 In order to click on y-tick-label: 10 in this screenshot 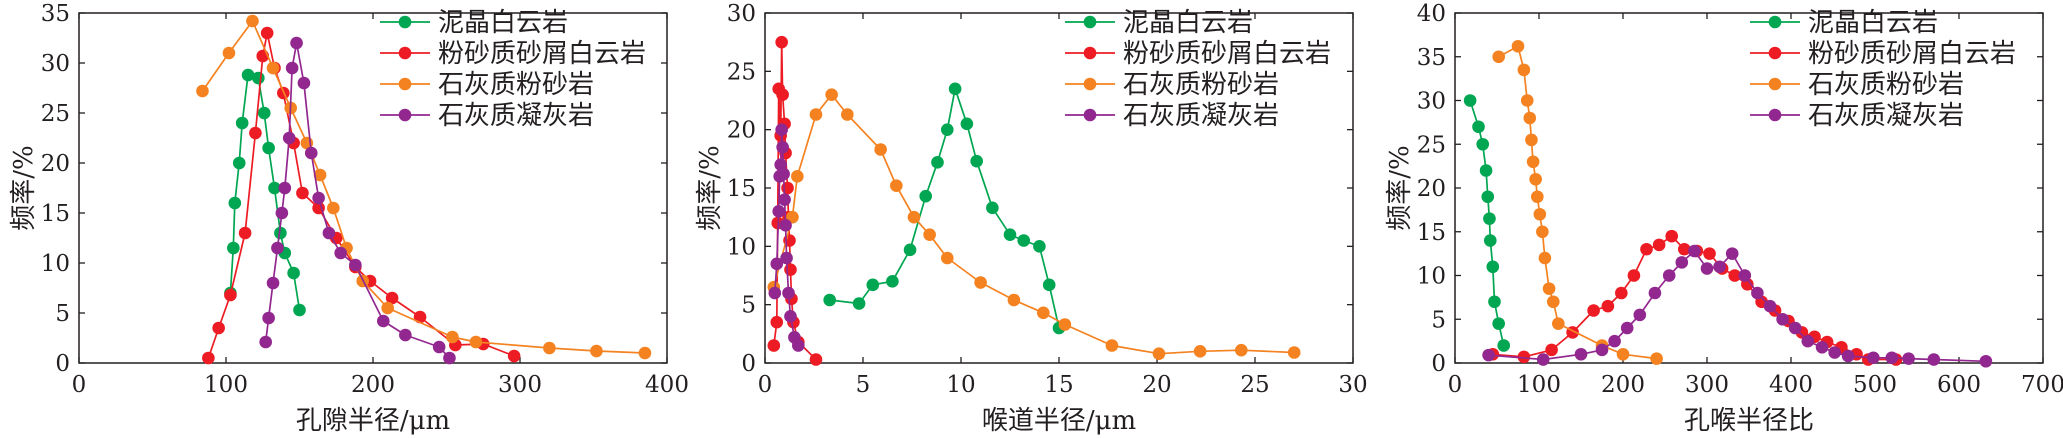, I will do `click(55, 264)`.